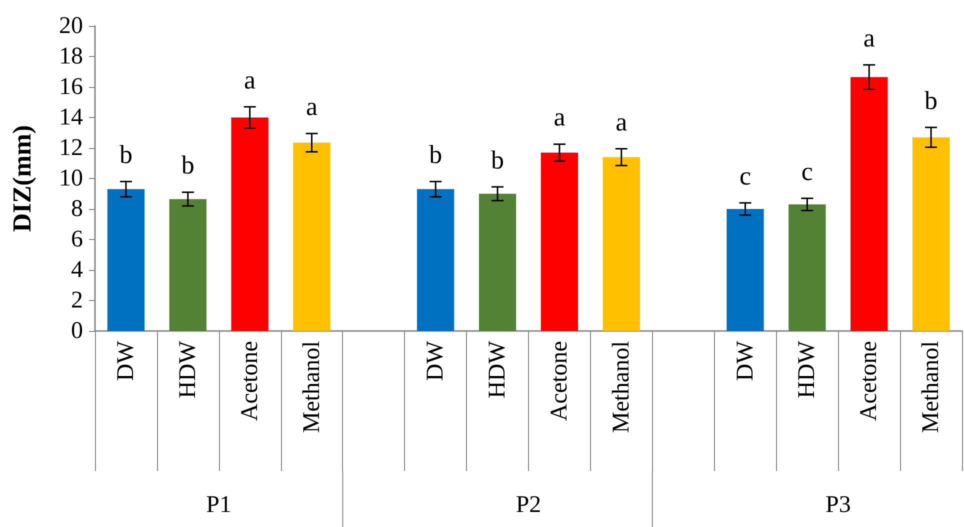  I want to click on y-tick-label: 10, so click(71, 179).